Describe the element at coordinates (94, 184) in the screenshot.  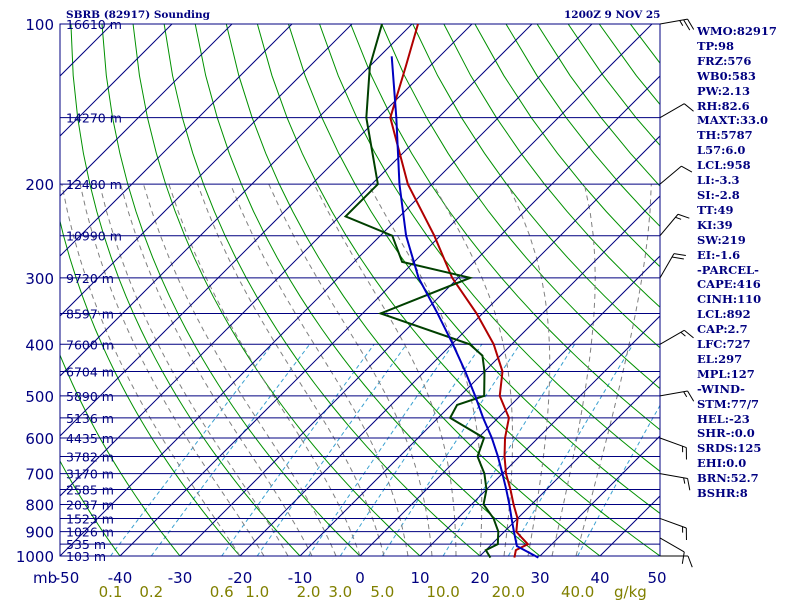
I see `height-label: 12480 m` at that location.